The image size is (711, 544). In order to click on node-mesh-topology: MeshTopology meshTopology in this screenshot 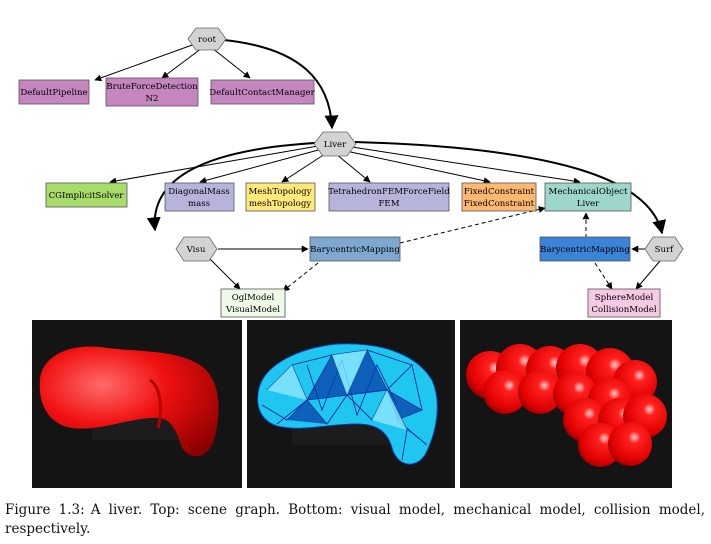, I will do `click(280, 197)`.